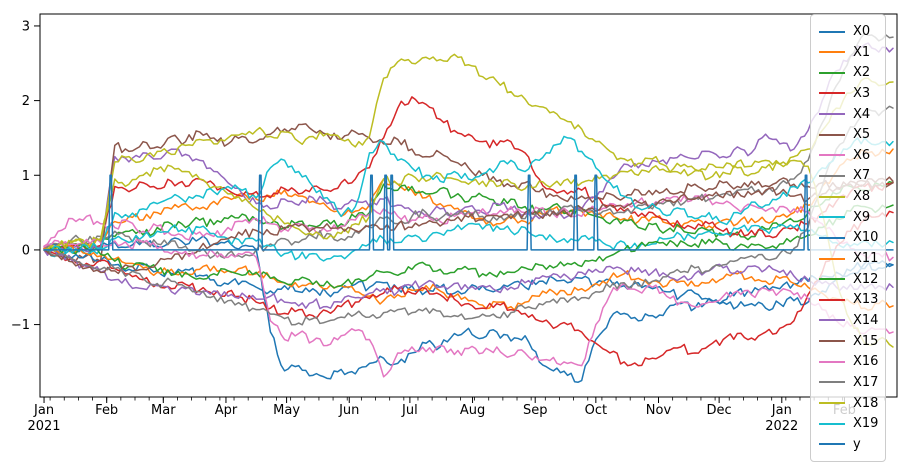 This screenshot has height=470, width=902. I want to click on legend-item: X11, so click(849, 258).